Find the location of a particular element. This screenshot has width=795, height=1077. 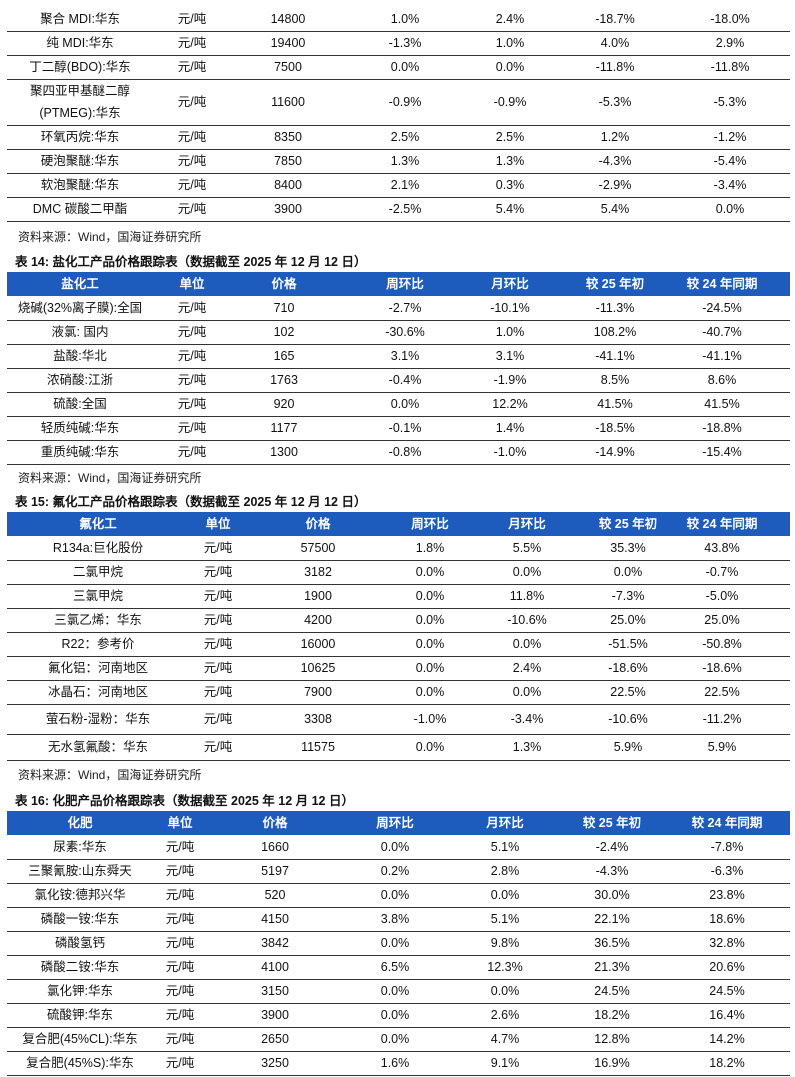

cell-value: -15.4% is located at coordinates (722, 452).